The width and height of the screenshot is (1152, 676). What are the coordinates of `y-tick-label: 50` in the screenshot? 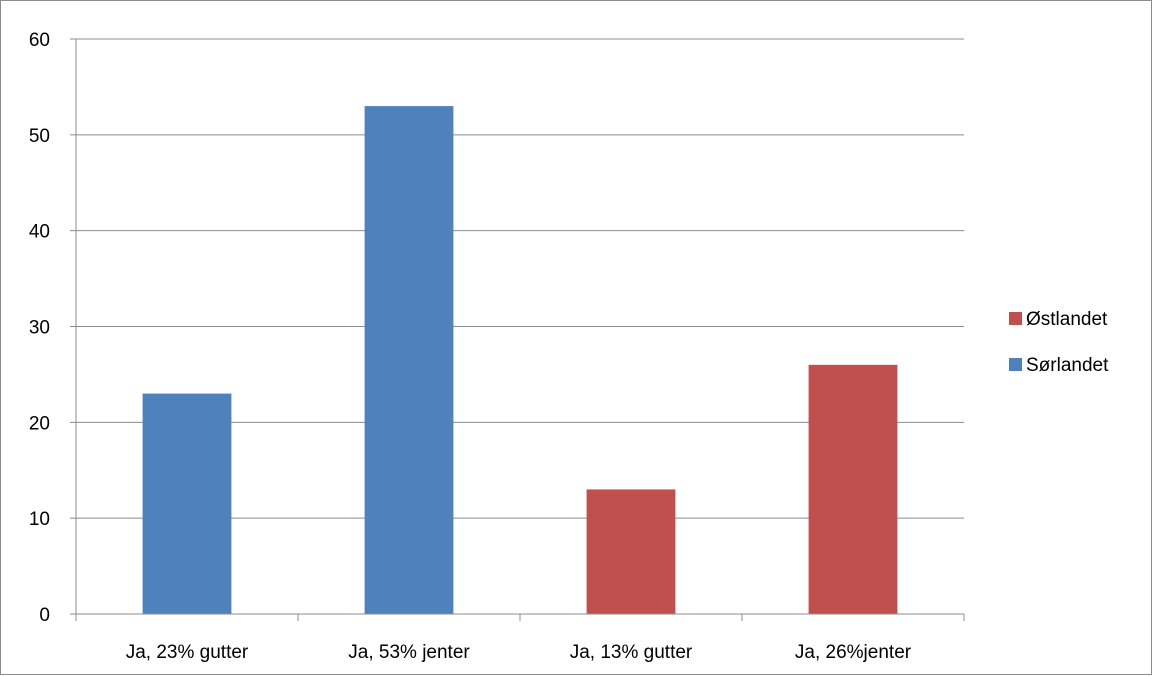 It's located at (39, 136).